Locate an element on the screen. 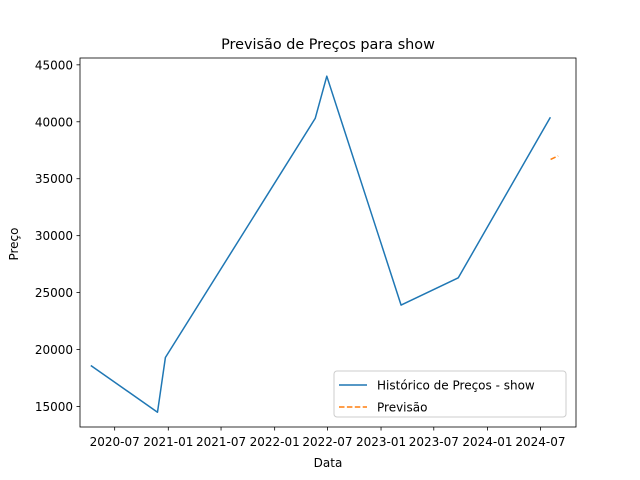  x-axis-label: Data is located at coordinates (328, 463).